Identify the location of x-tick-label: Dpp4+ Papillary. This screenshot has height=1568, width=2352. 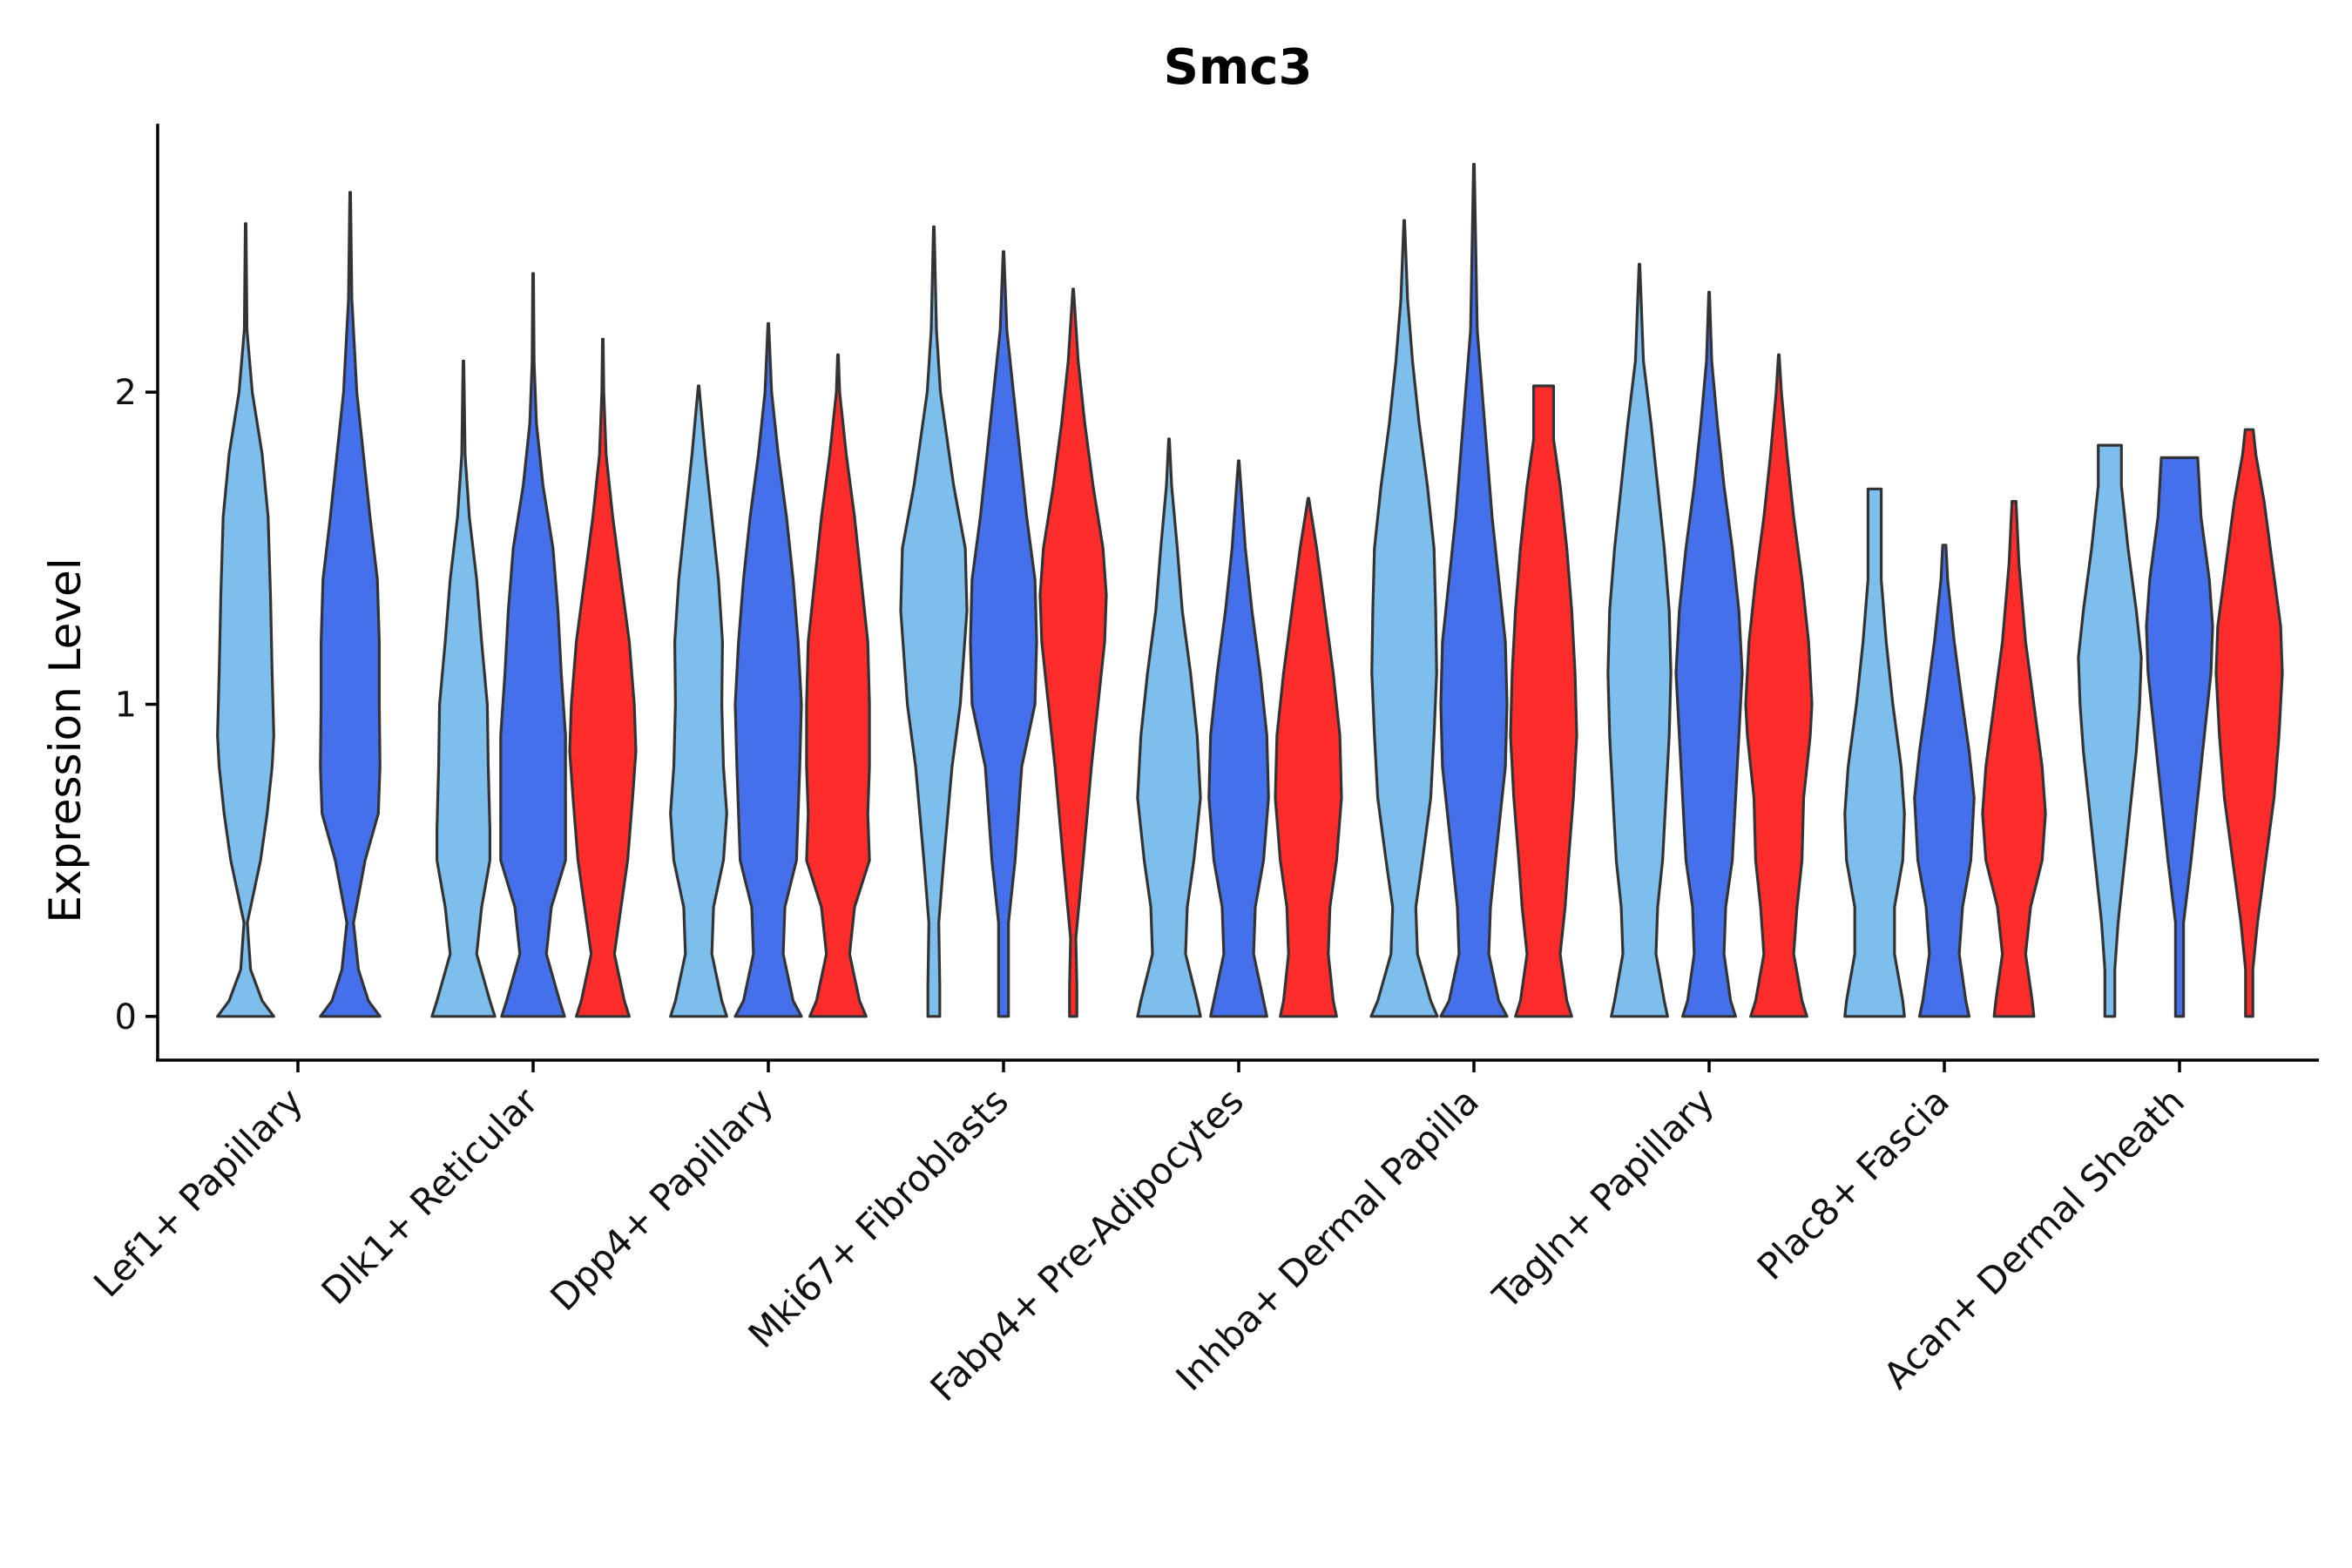
(662, 1199).